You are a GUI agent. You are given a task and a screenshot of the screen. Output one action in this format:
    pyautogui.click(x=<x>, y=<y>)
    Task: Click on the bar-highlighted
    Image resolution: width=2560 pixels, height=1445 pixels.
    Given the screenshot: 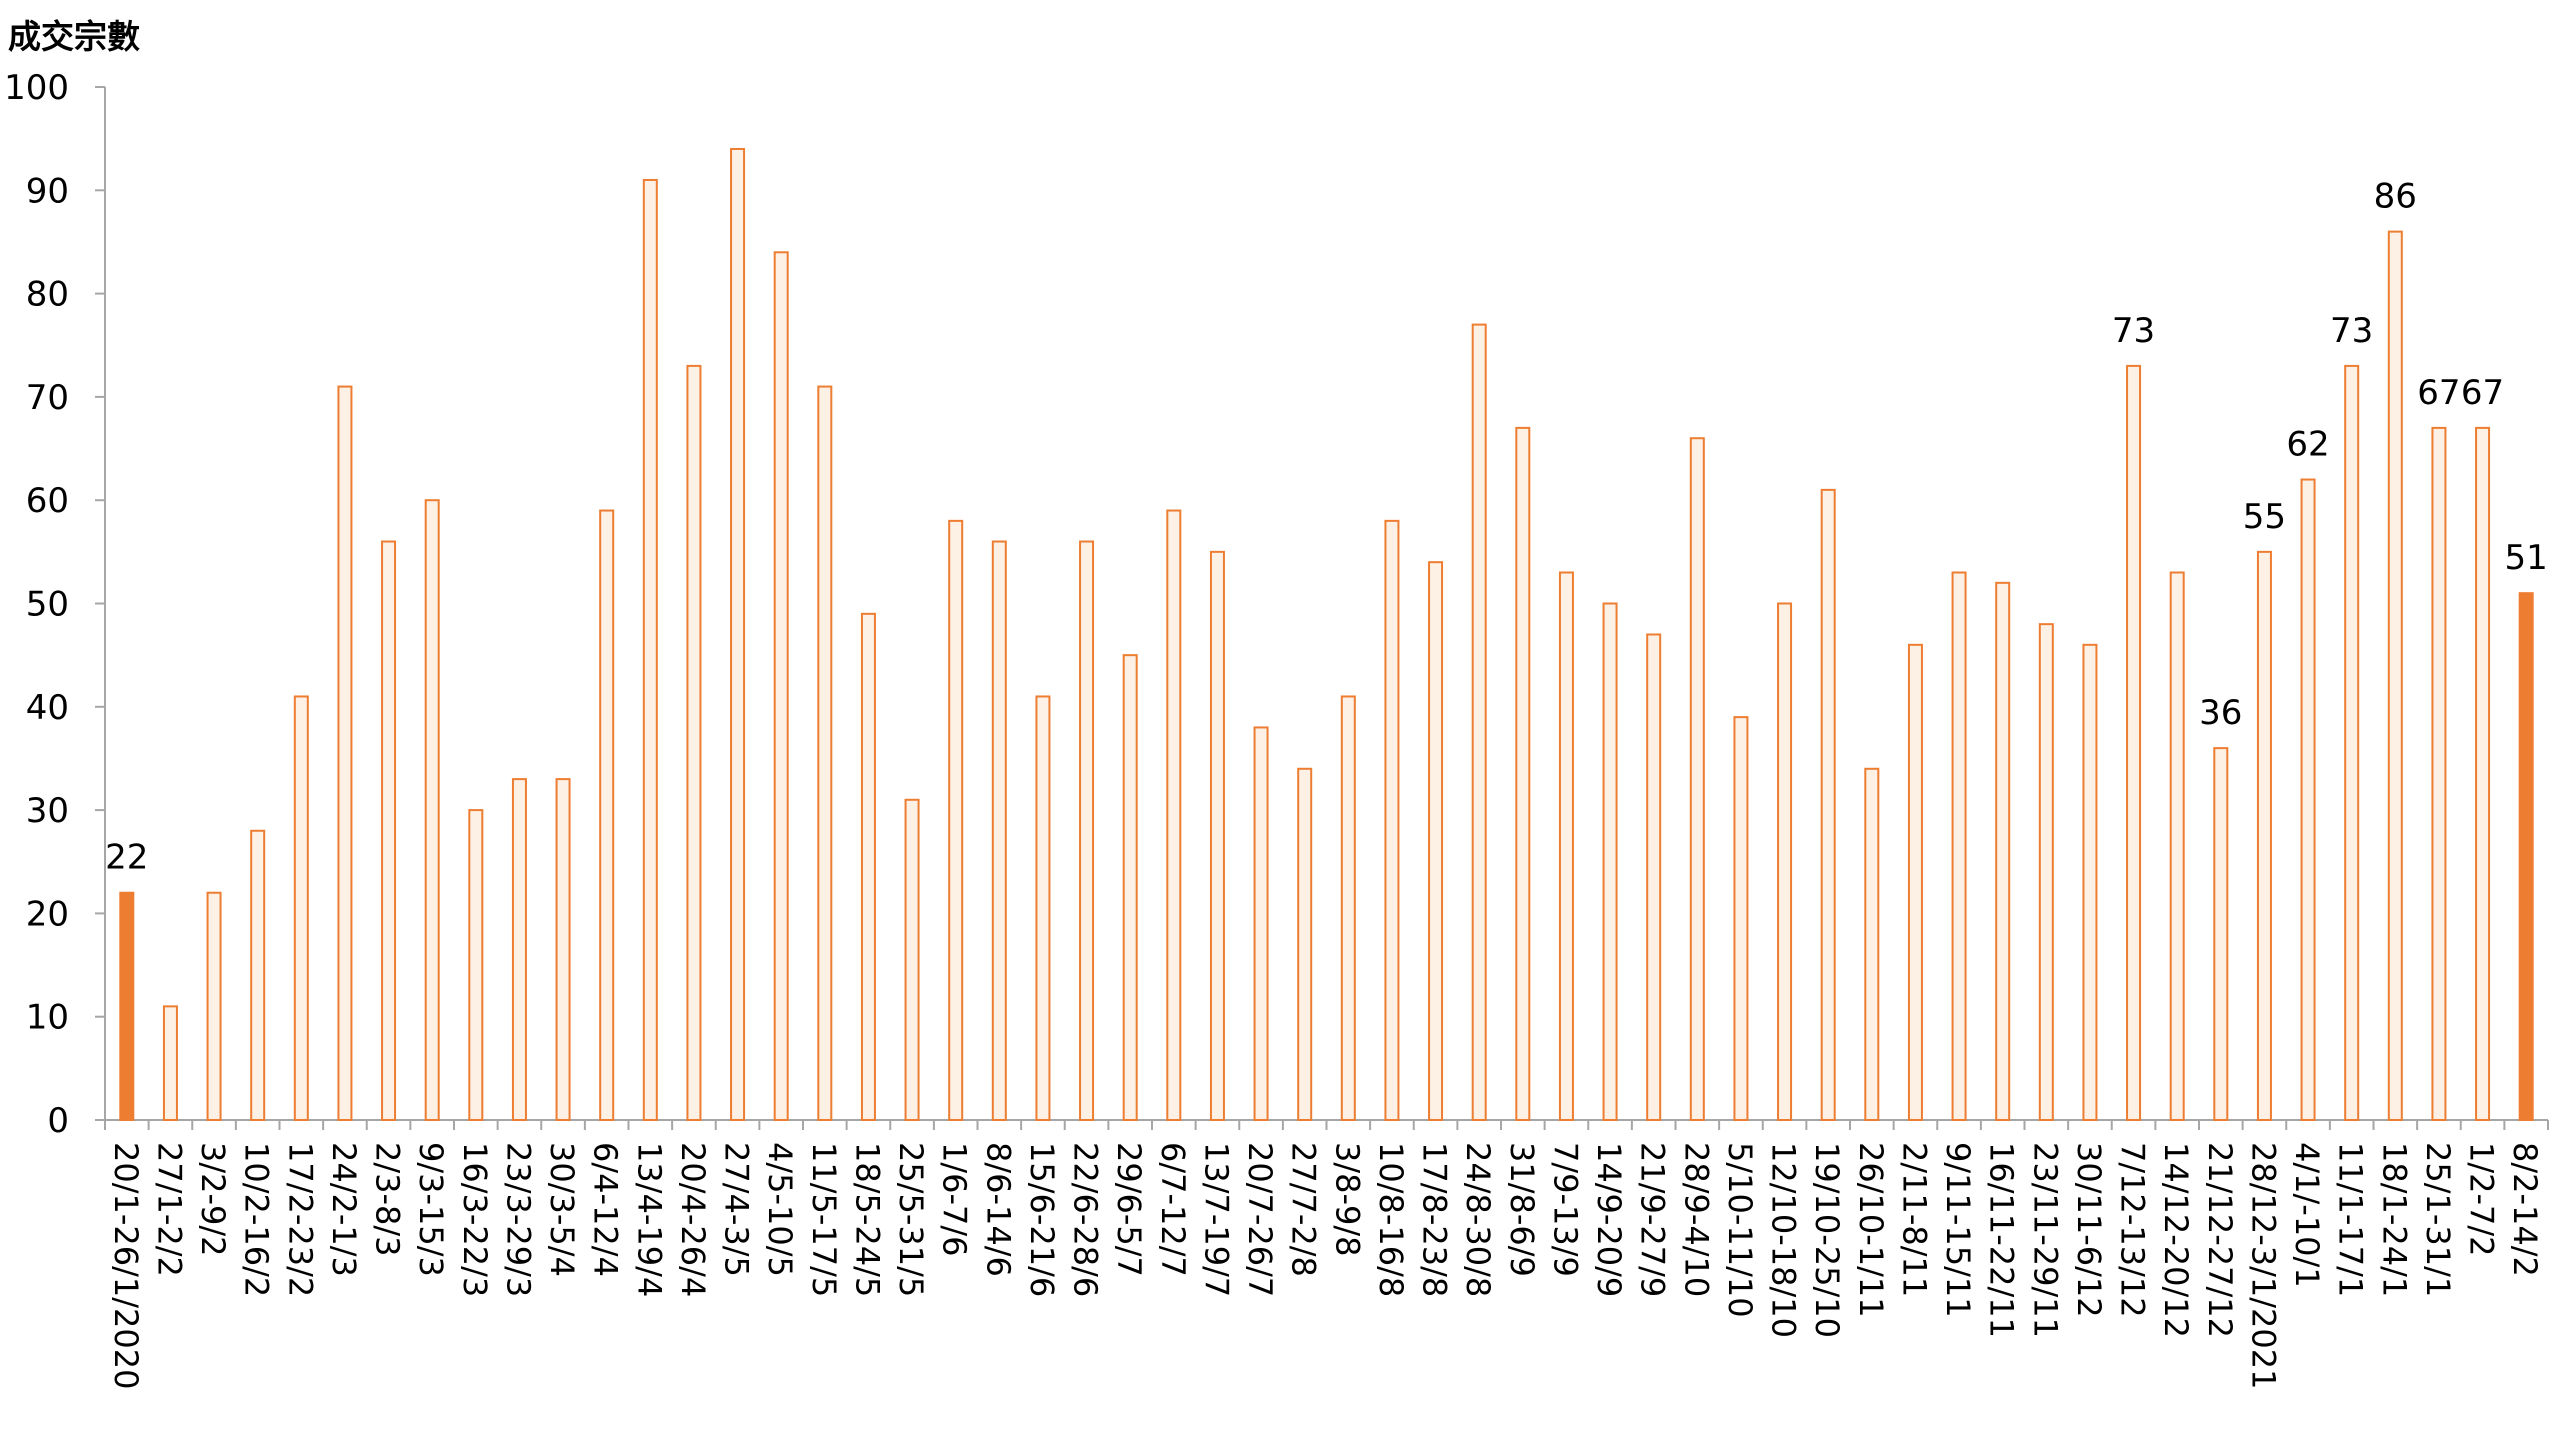 What is the action you would take?
    pyautogui.click(x=2526, y=856)
    